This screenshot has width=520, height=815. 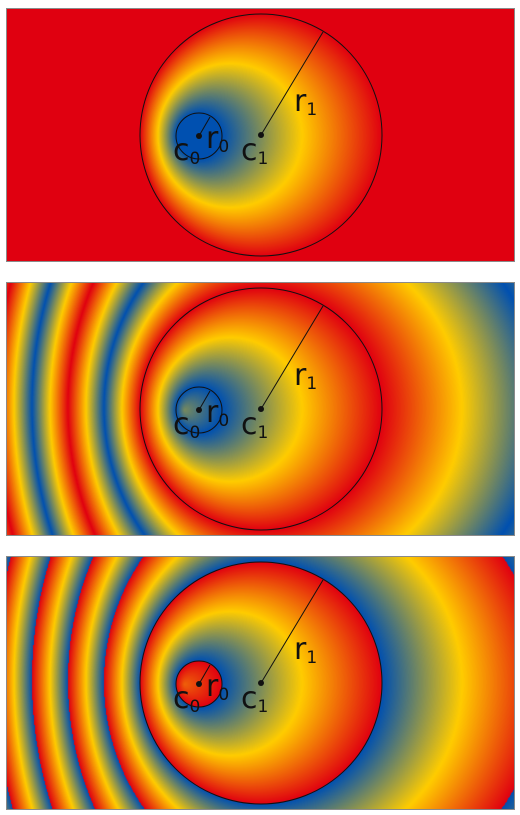 I want to click on geometry-overlay-pad: r1 c1 r0 c0, so click(x=261, y=135).